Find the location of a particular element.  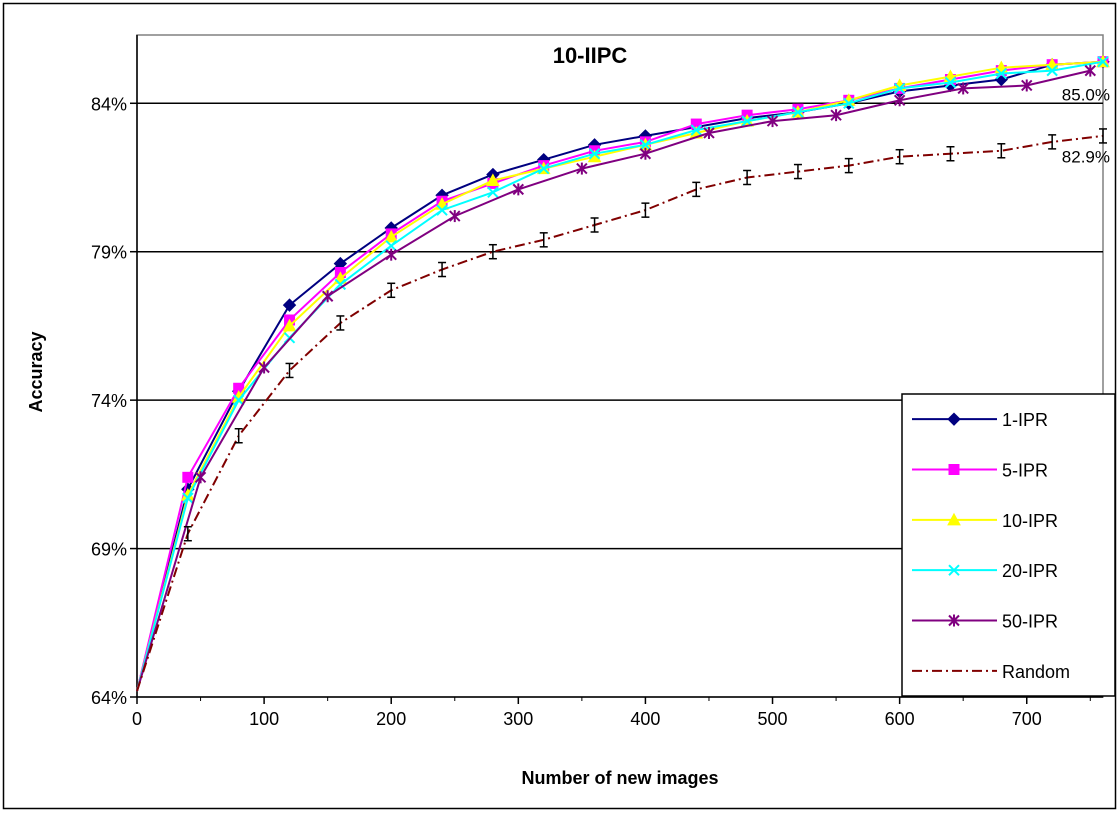

x-tick-label: 300 is located at coordinates (518, 719).